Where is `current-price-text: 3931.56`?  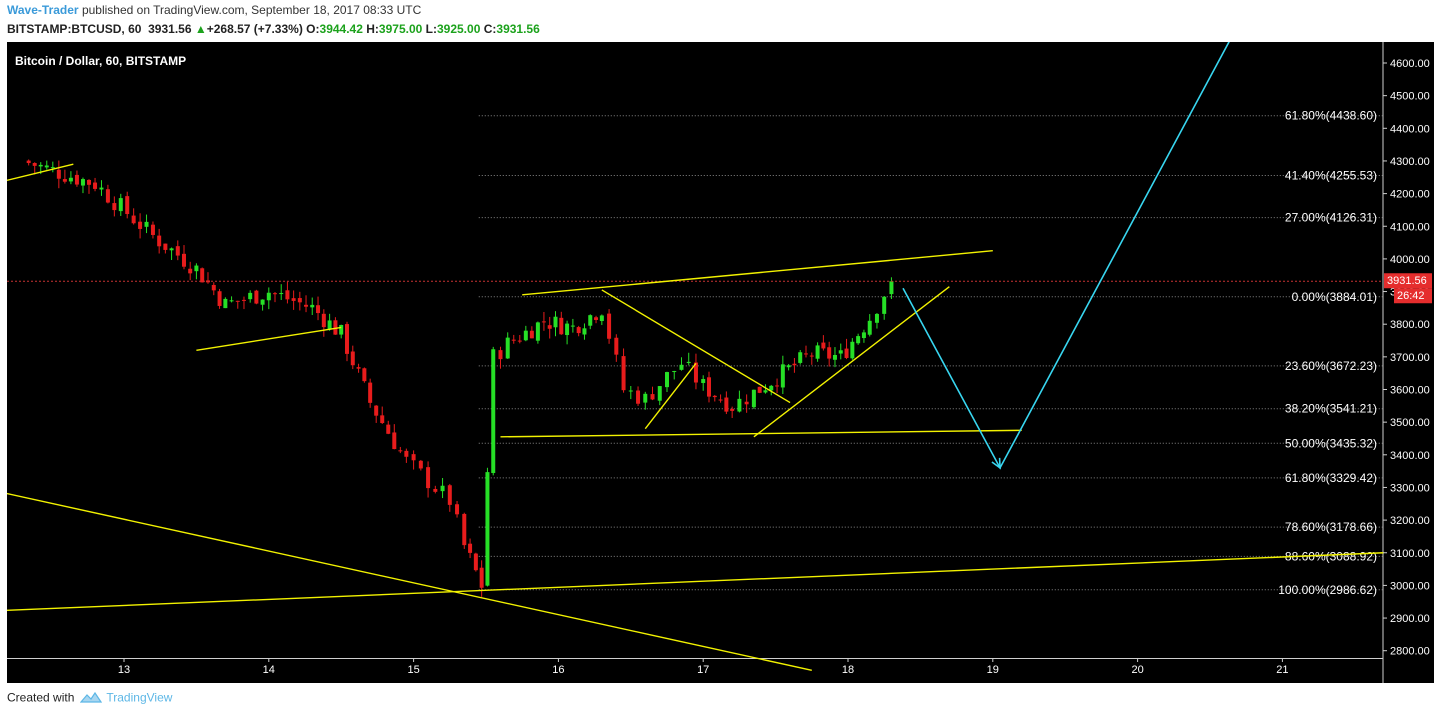
current-price-text: 3931.56 is located at coordinates (1407, 281).